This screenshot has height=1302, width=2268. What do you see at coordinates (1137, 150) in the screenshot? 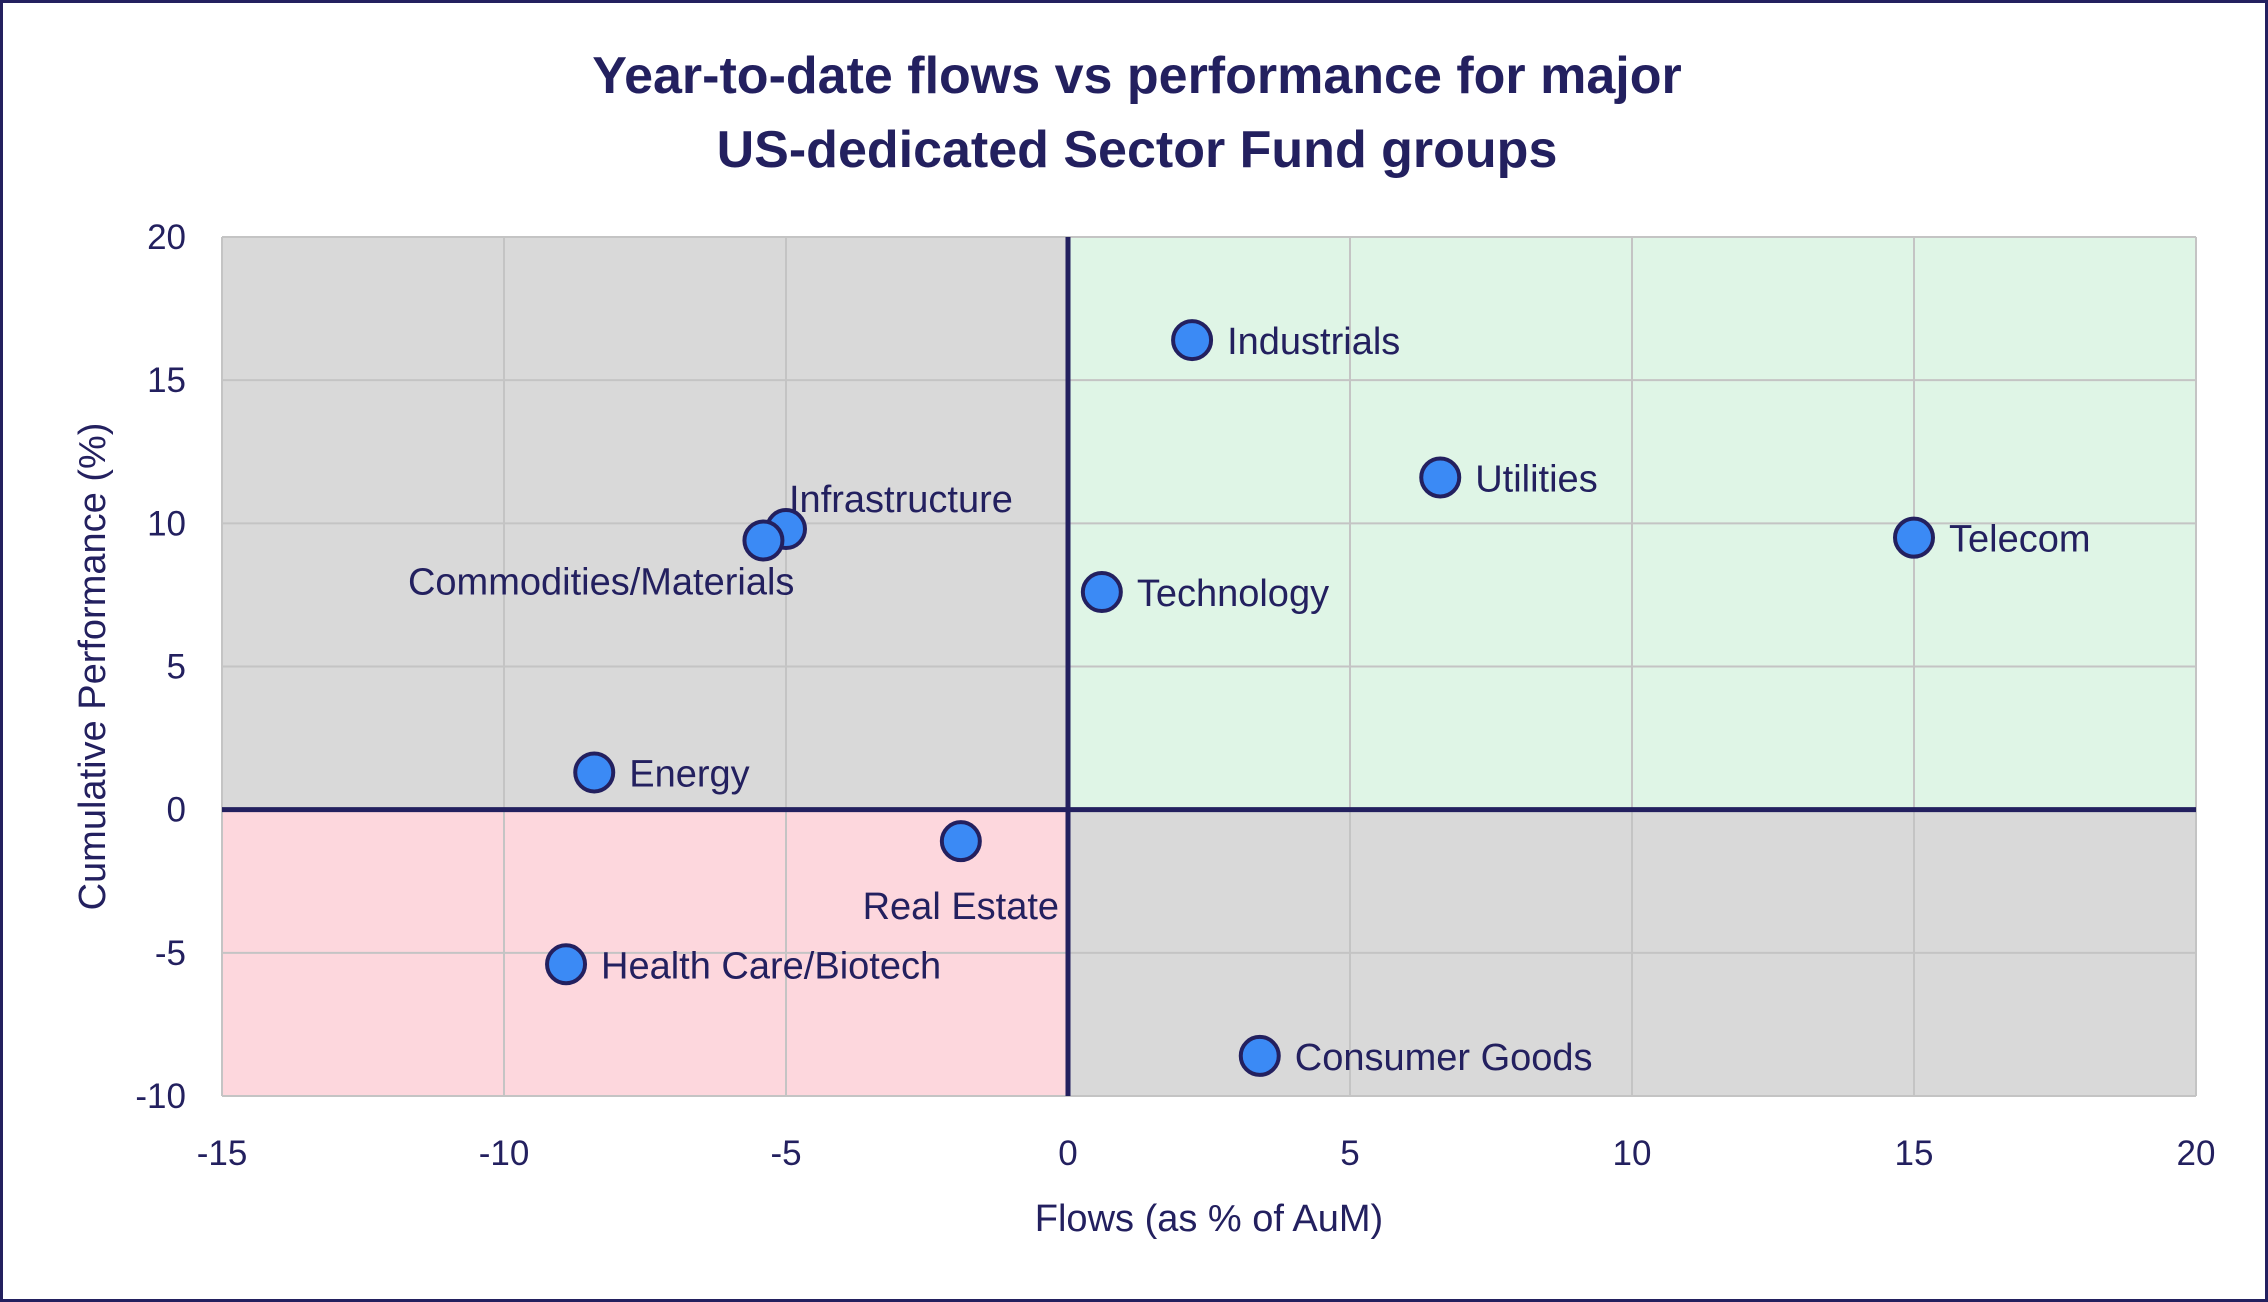
I see `chart-title-line-2: US-dedicated Sector Fund groups` at bounding box center [1137, 150].